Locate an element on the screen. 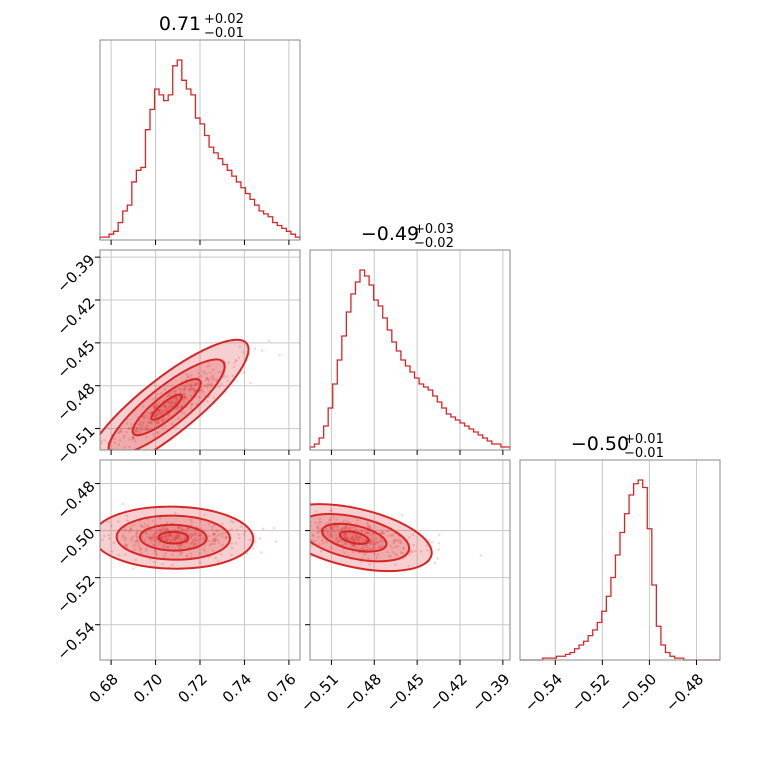  x-tick-label: −0.50 is located at coordinates (637, 692).